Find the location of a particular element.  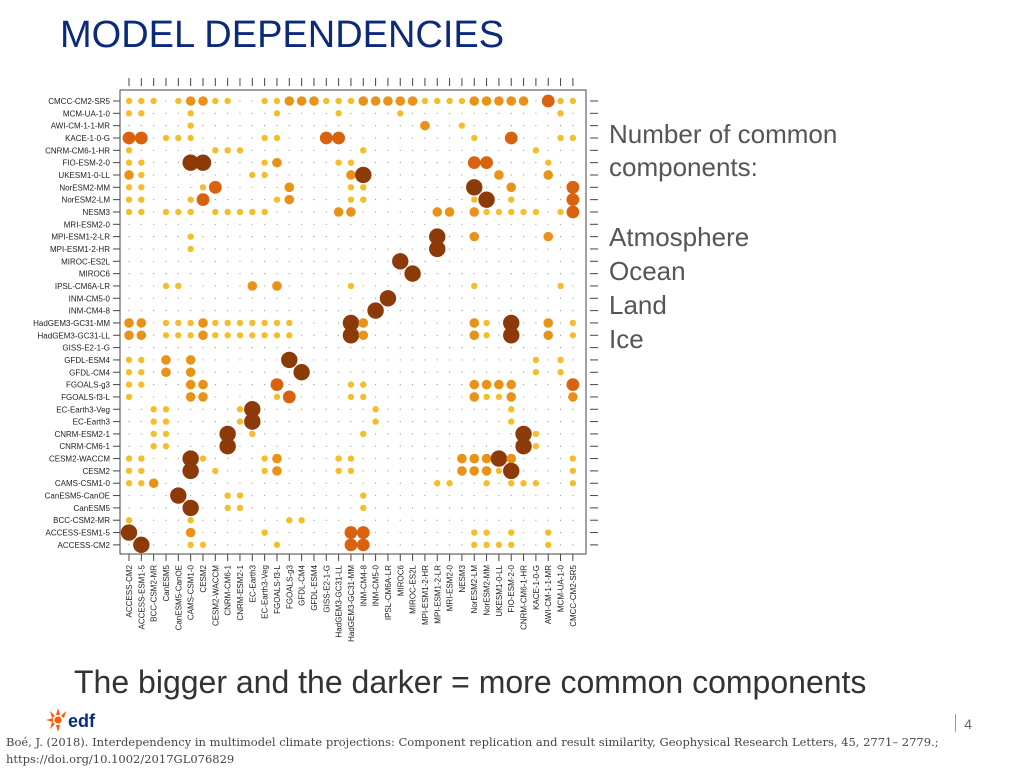

row-label: HadGEM3-GC31-MM is located at coordinates (71, 323).